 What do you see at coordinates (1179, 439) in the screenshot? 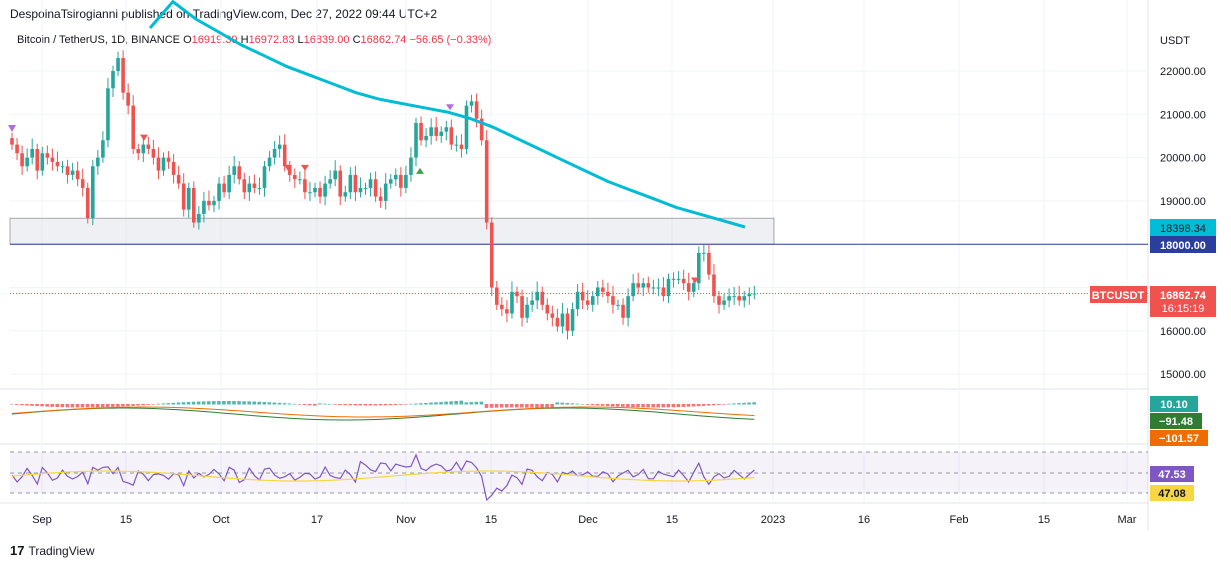
I see `macd-signal-value: −101.57` at bounding box center [1179, 439].